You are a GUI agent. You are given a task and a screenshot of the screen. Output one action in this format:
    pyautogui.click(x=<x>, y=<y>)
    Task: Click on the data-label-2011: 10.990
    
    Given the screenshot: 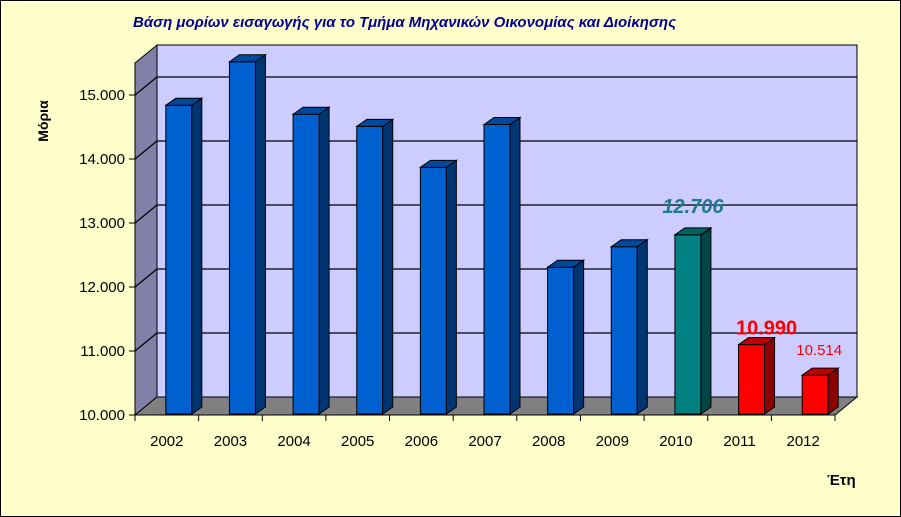 What is the action you would take?
    pyautogui.click(x=766, y=329)
    